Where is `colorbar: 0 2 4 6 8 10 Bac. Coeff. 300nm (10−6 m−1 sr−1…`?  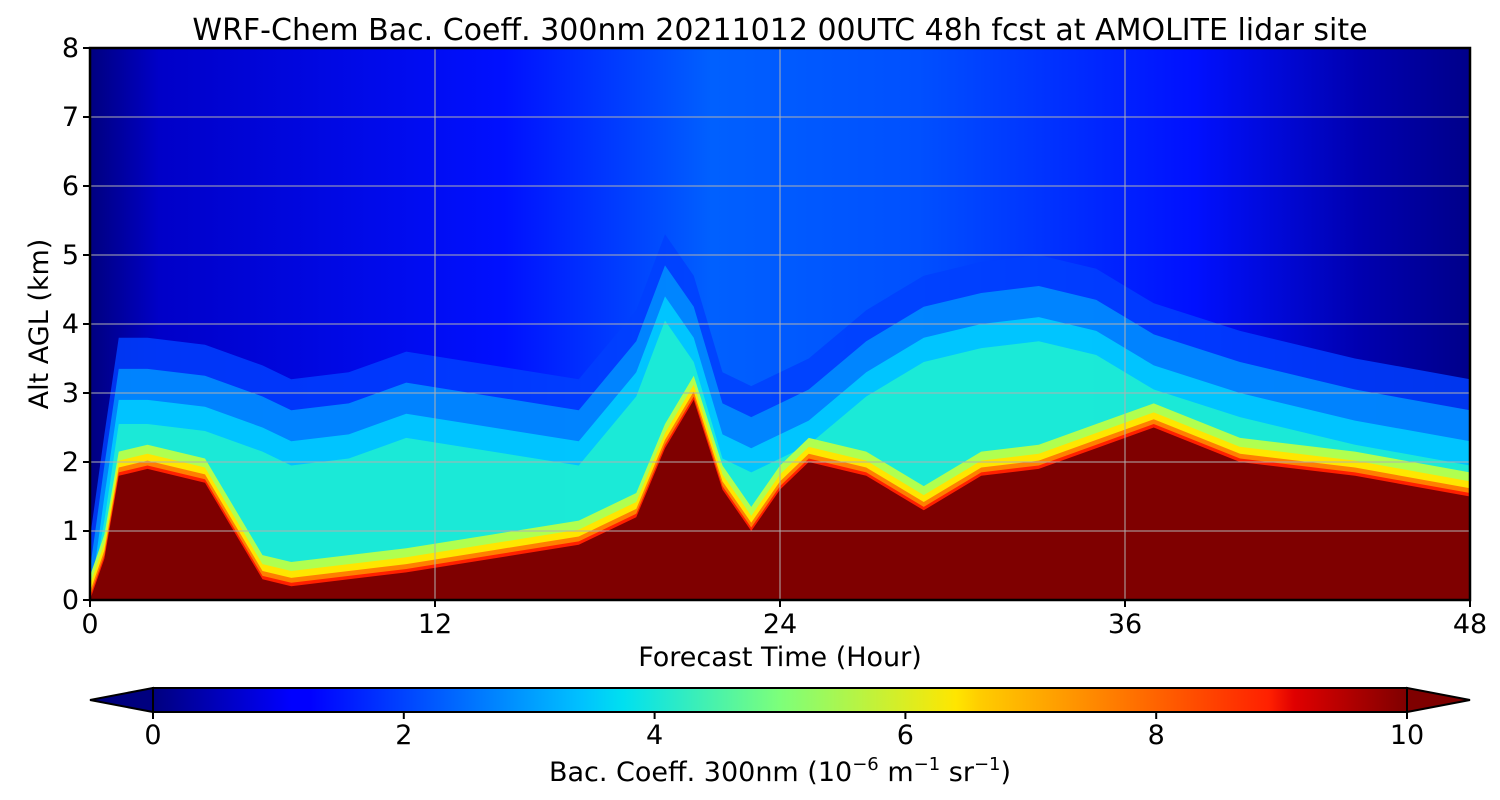 colorbar: 0 2 4 6 8 10 Bac. Coeff. 300nm (10−6 m−1 sr−1… is located at coordinates (780, 737).